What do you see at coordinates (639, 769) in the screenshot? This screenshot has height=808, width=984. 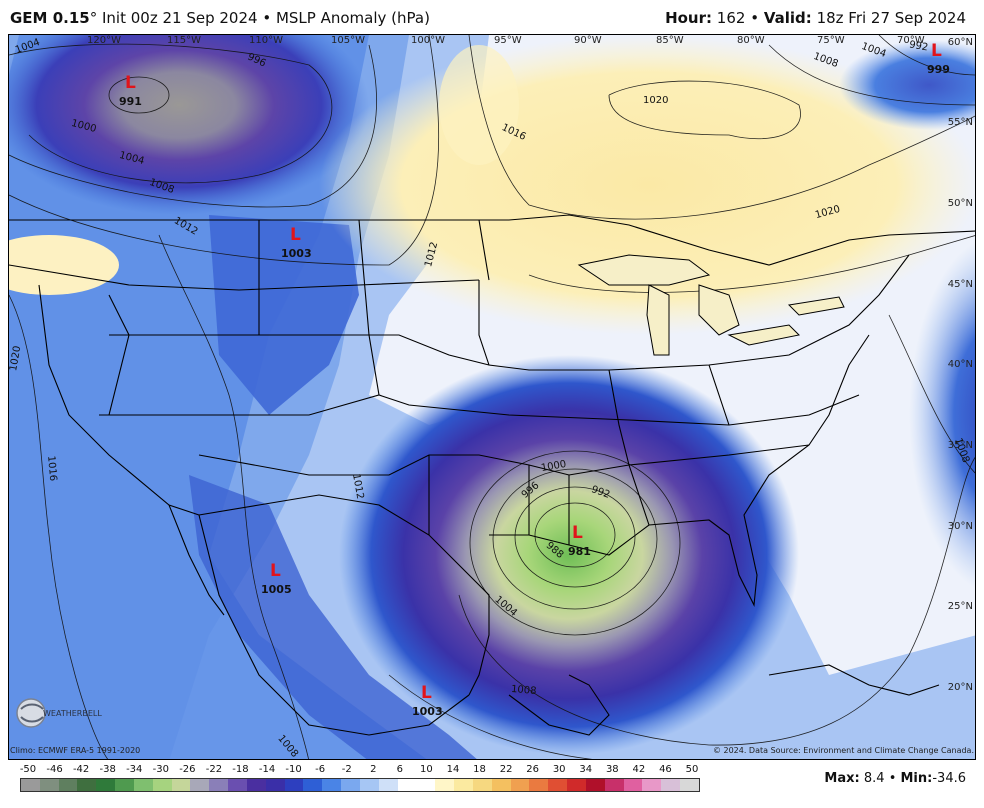 I see `colorbar-tick-label: 42` at bounding box center [639, 769].